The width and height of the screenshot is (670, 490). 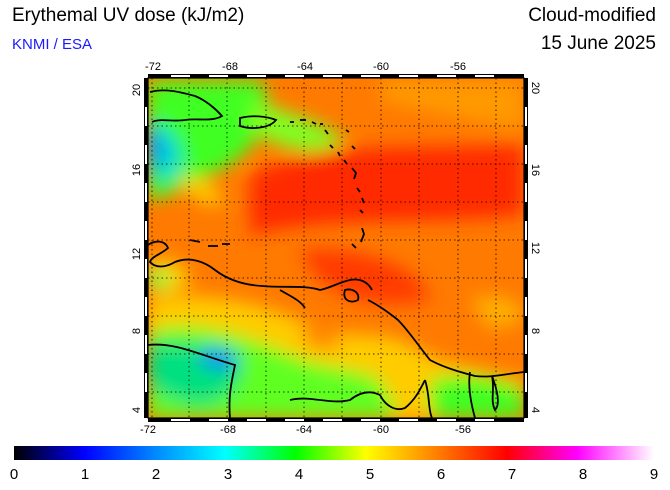 I want to click on colorbar-tick-label: 7, so click(x=512, y=474).